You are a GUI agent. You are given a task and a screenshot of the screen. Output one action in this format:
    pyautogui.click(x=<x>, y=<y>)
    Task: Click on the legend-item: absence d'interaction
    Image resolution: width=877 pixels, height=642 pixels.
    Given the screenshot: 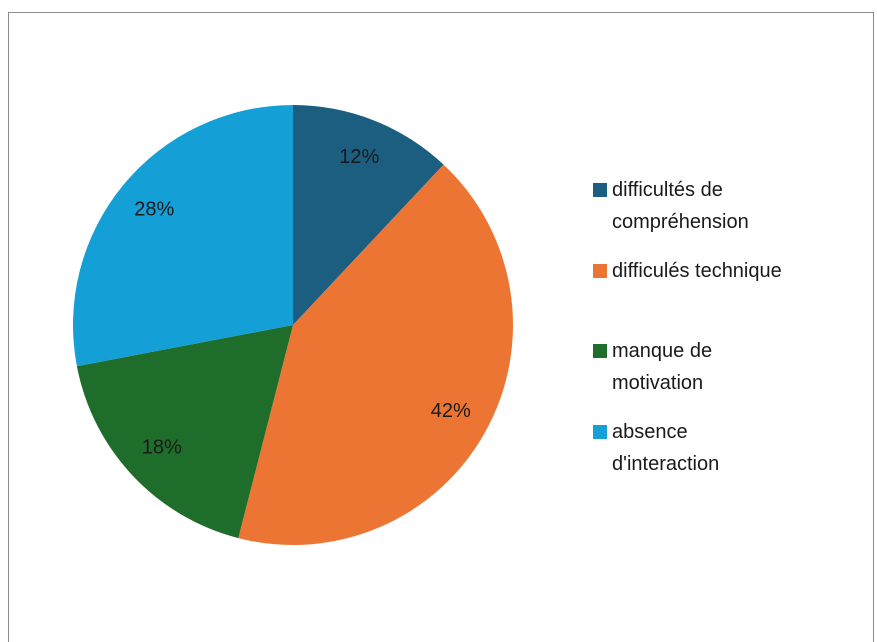 What is the action you would take?
    pyautogui.click(x=656, y=448)
    